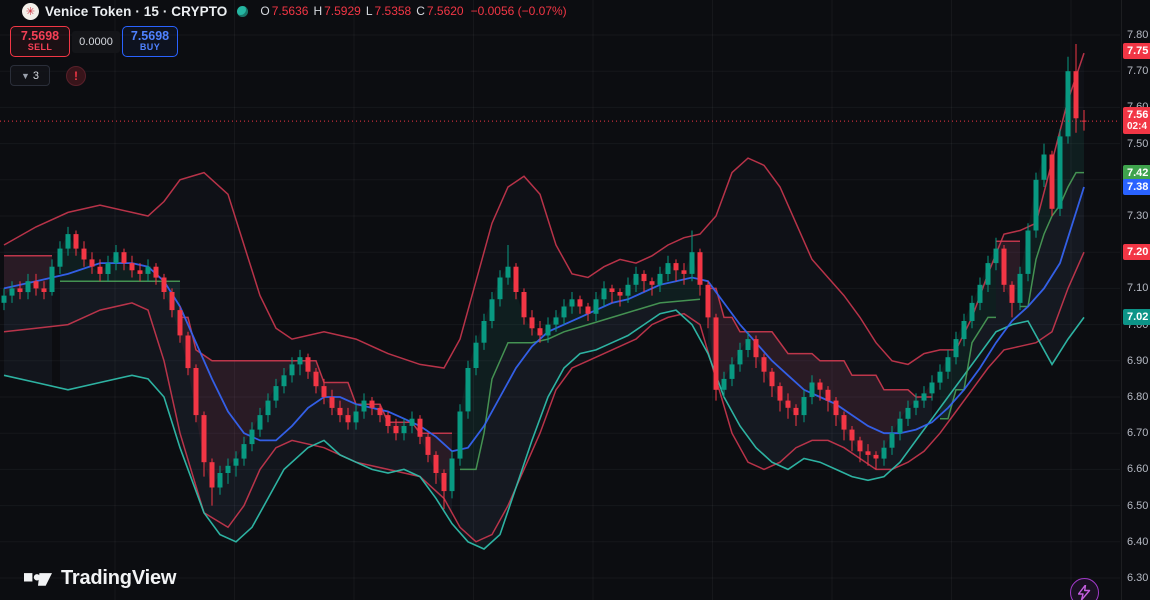 This screenshot has width=1150, height=600. What do you see at coordinates (369, 11) in the screenshot?
I see `ohlc-label: L` at bounding box center [369, 11].